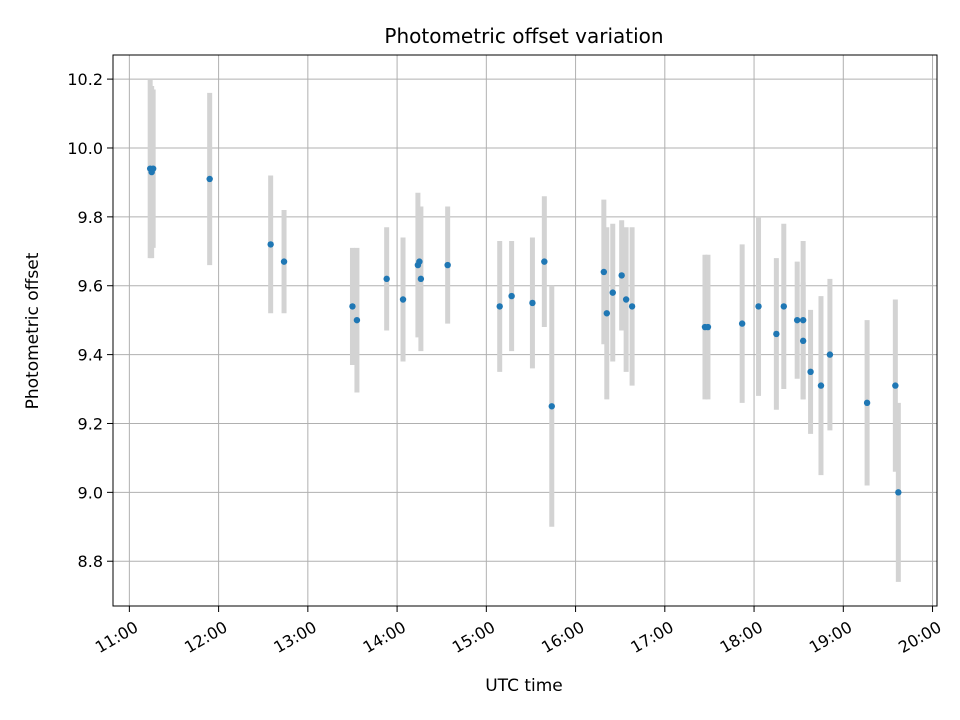 The width and height of the screenshot is (960, 720). What do you see at coordinates (90, 320) in the screenshot?
I see `y-axis-ticks: 8.8 9.0 9.2 9.4 9.6 9.8 10.0 10.2` at bounding box center [90, 320].